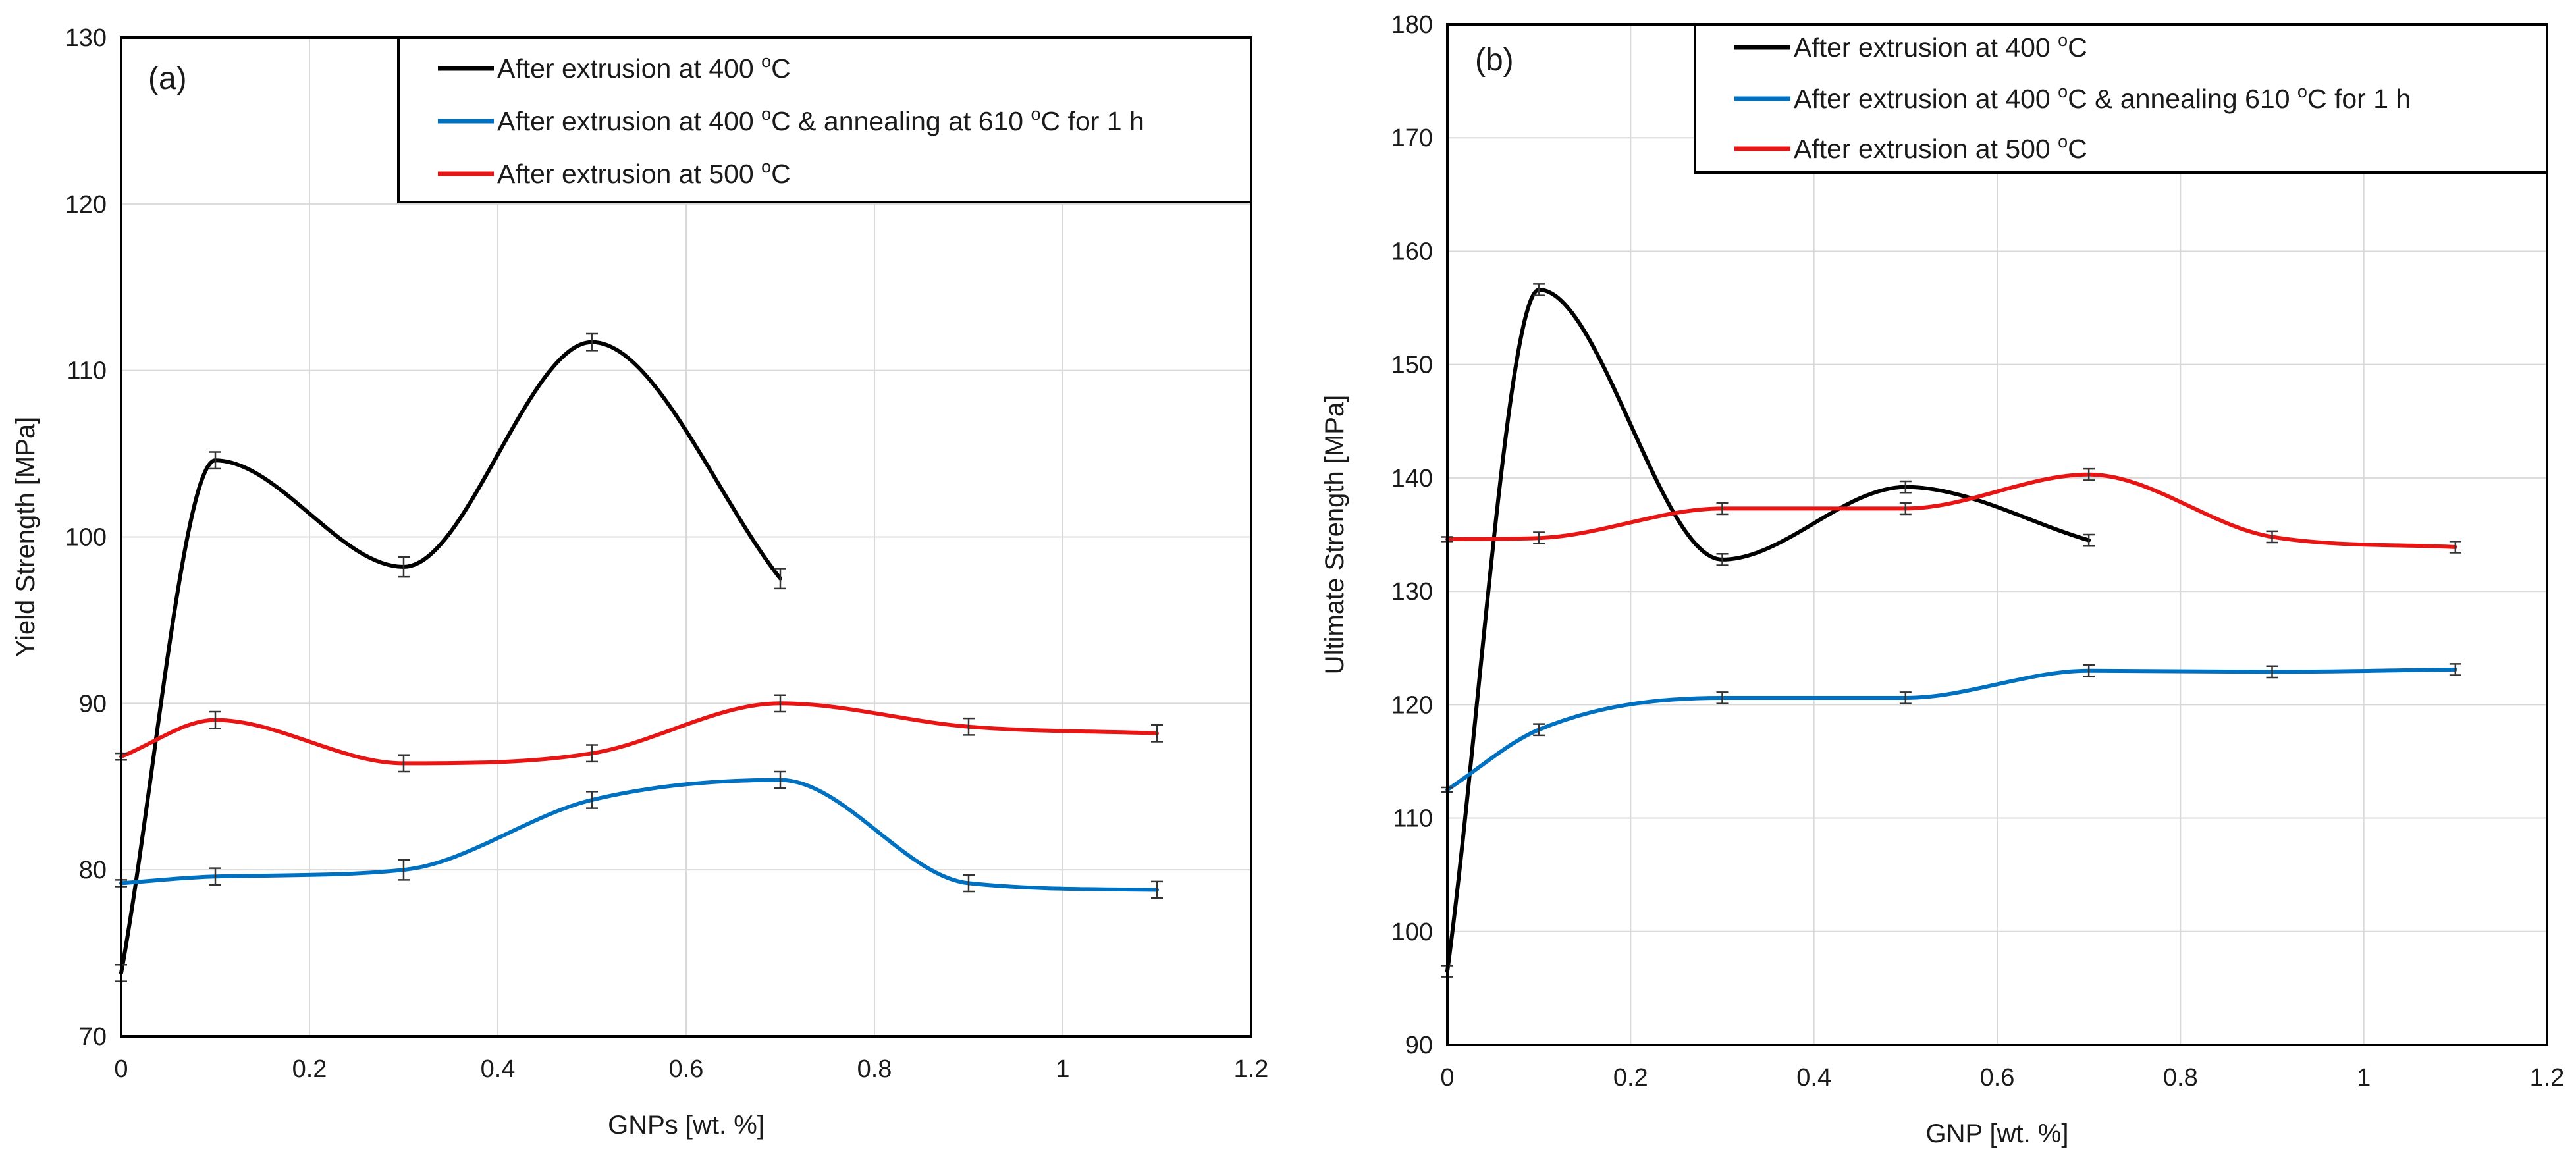 Image resolution: width=2576 pixels, height=1166 pixels. I want to click on y-tick-label: 70, so click(93, 1037).